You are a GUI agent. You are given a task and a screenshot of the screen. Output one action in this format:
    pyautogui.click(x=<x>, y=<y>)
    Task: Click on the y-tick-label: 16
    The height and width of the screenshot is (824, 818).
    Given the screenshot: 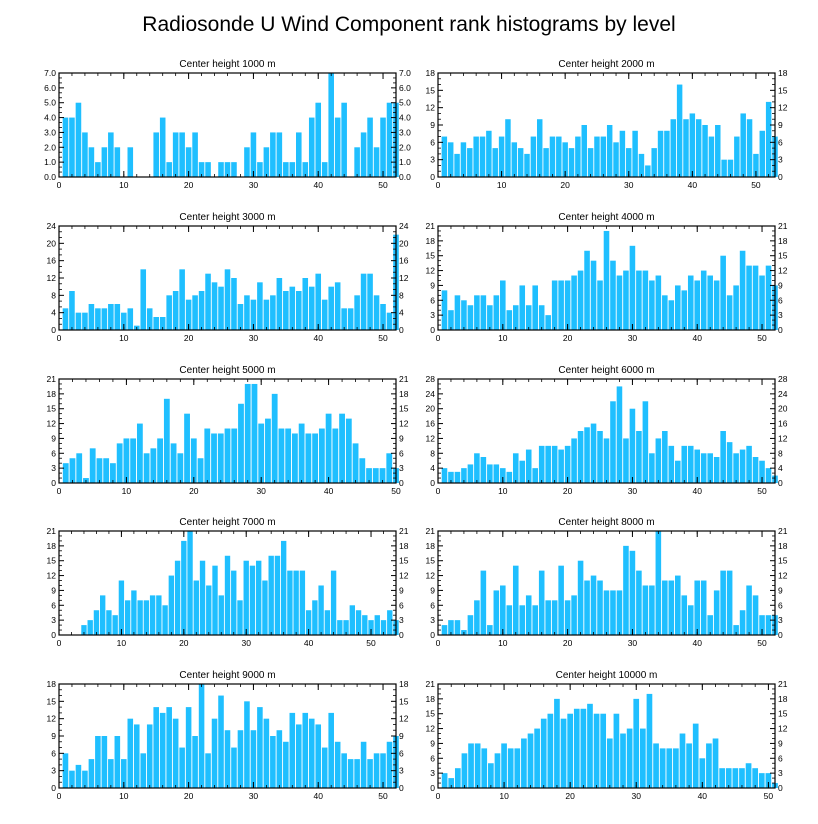 What is the action you would take?
    pyautogui.click(x=52, y=261)
    